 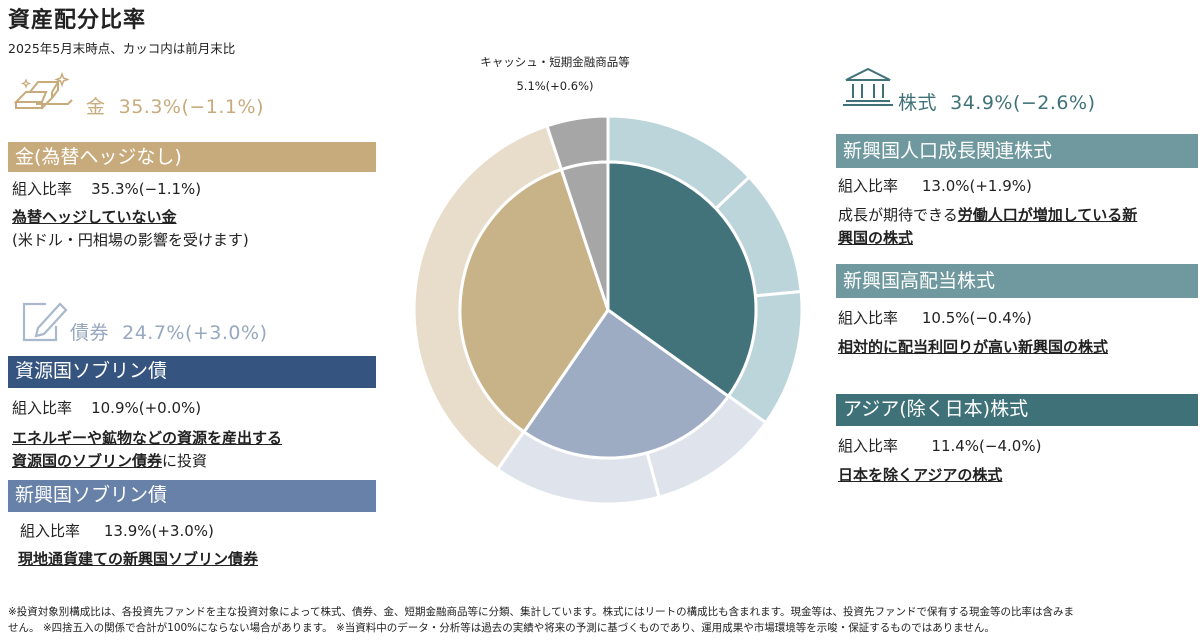 What do you see at coordinates (94, 217) in the screenshot?
I see `desc-gold-underlined: 為替ヘッジしていない金` at bounding box center [94, 217].